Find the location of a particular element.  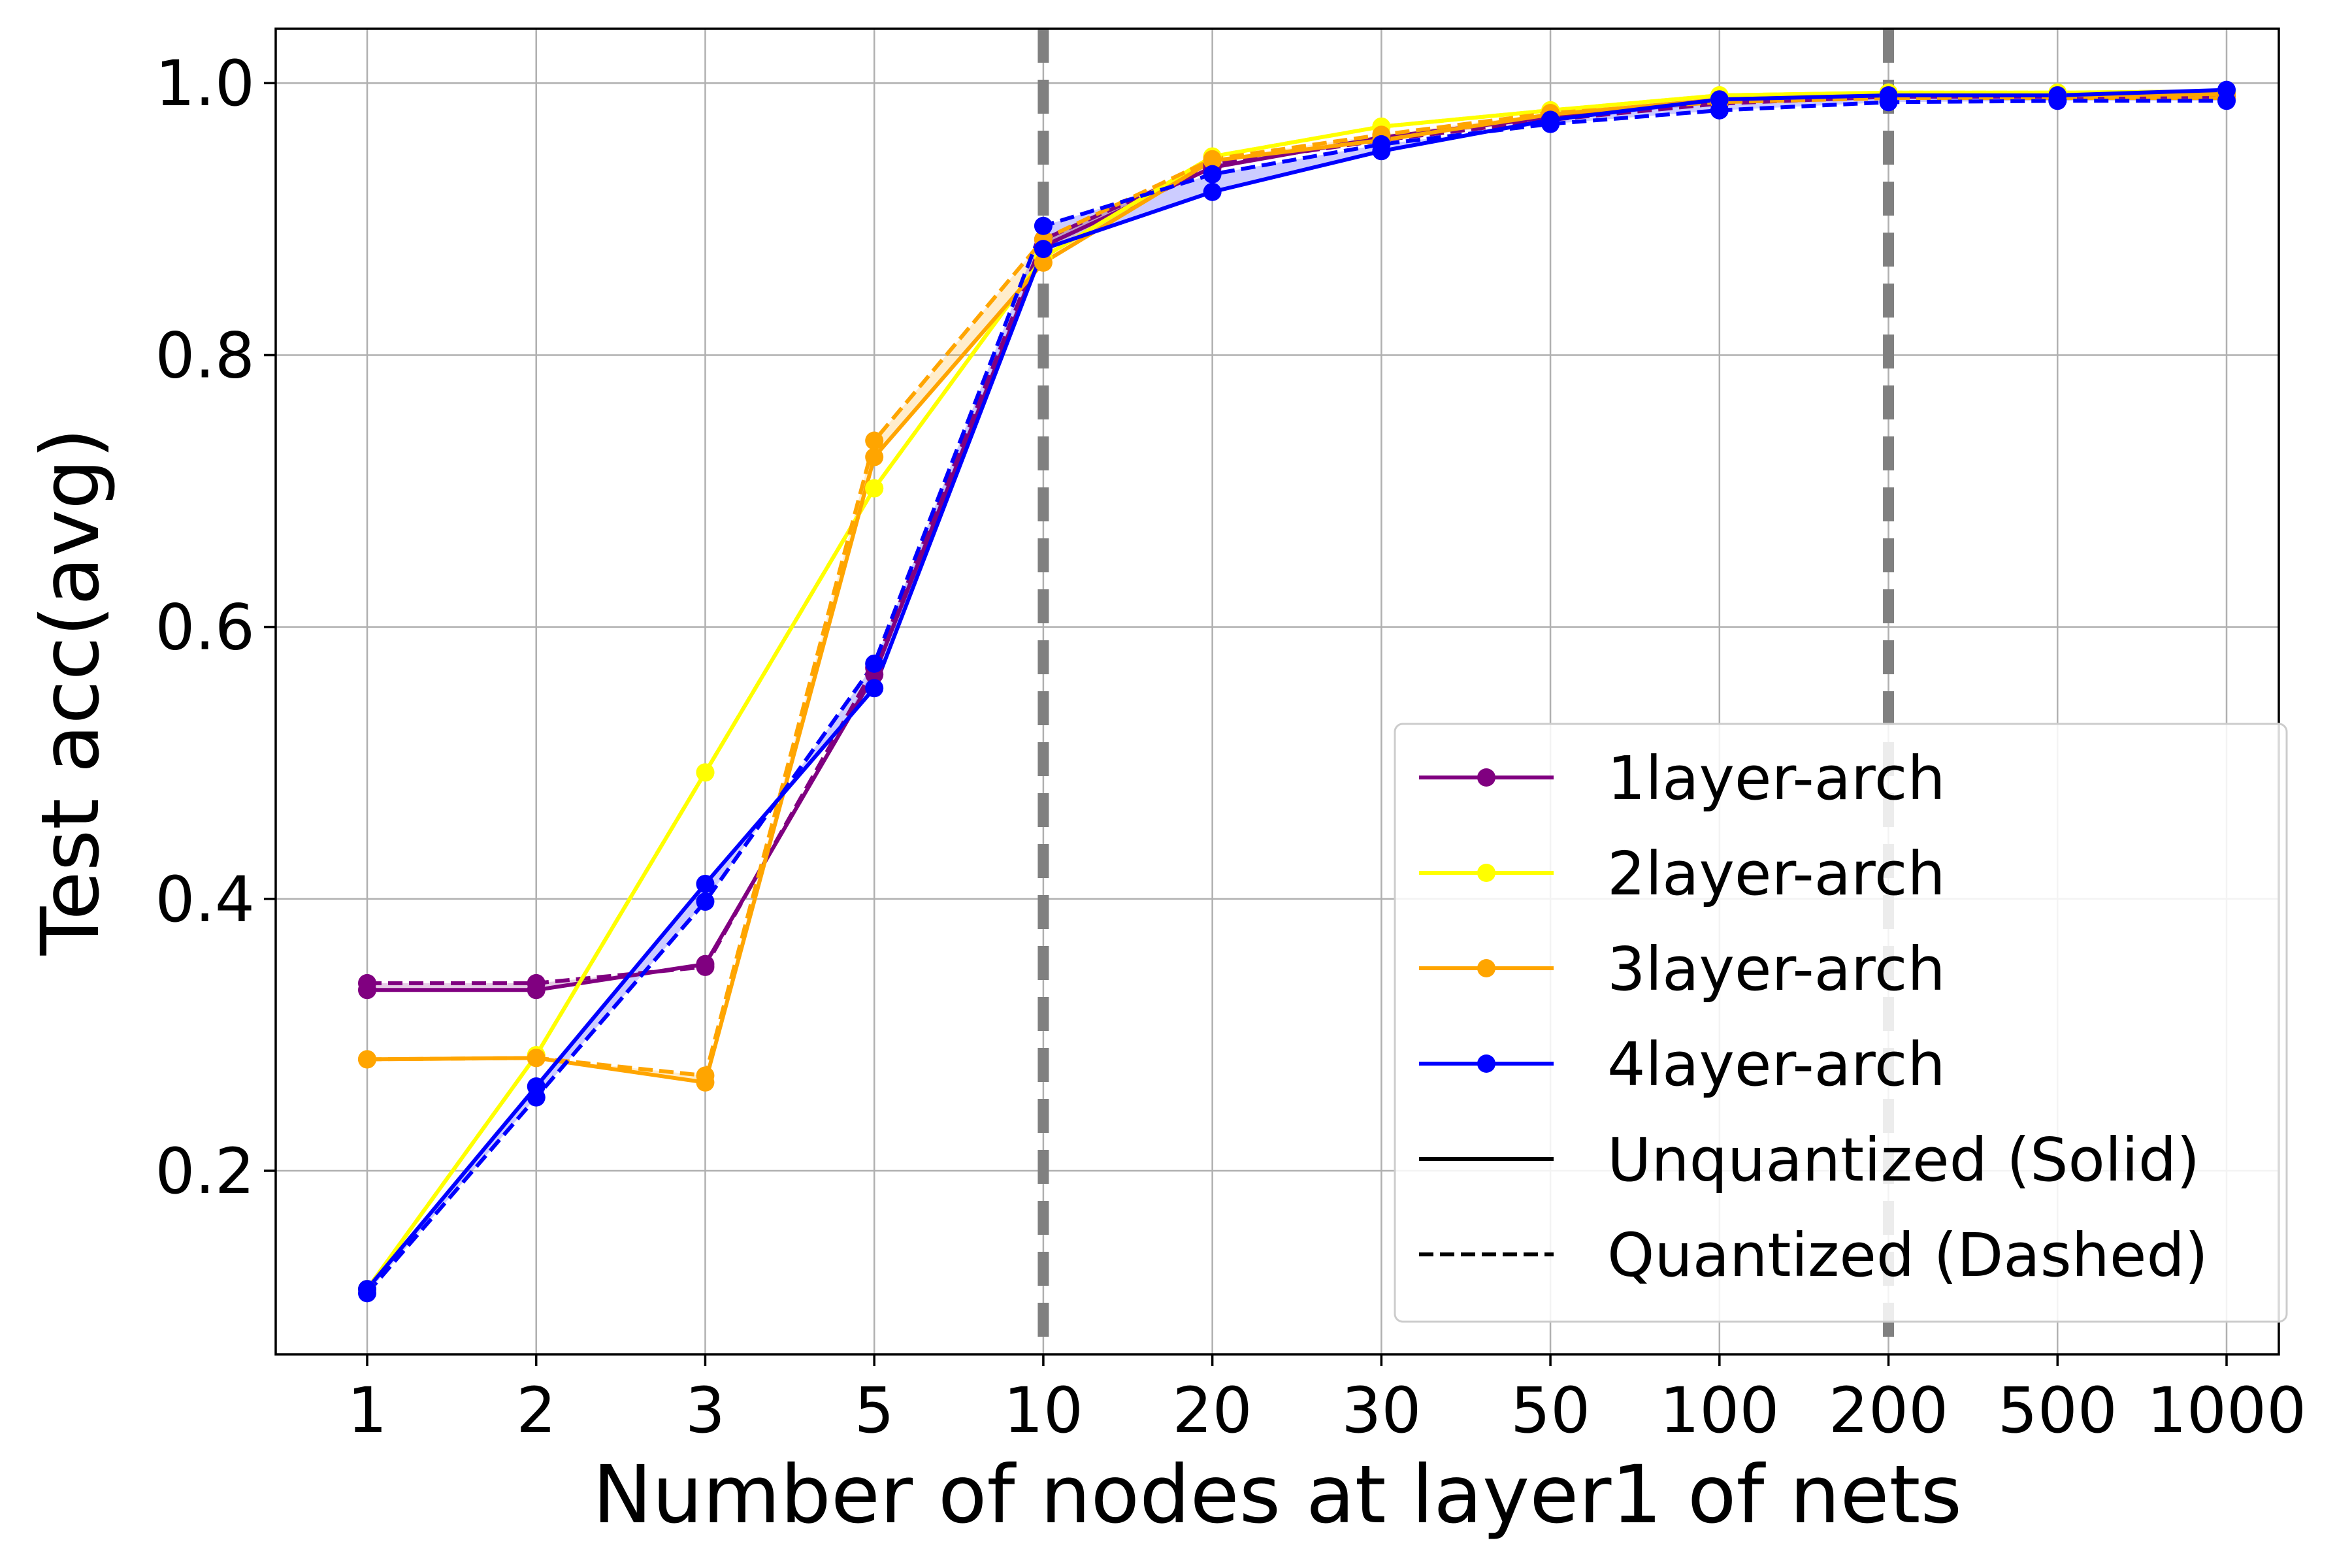

x-tick-label: 2 is located at coordinates (536, 1410).